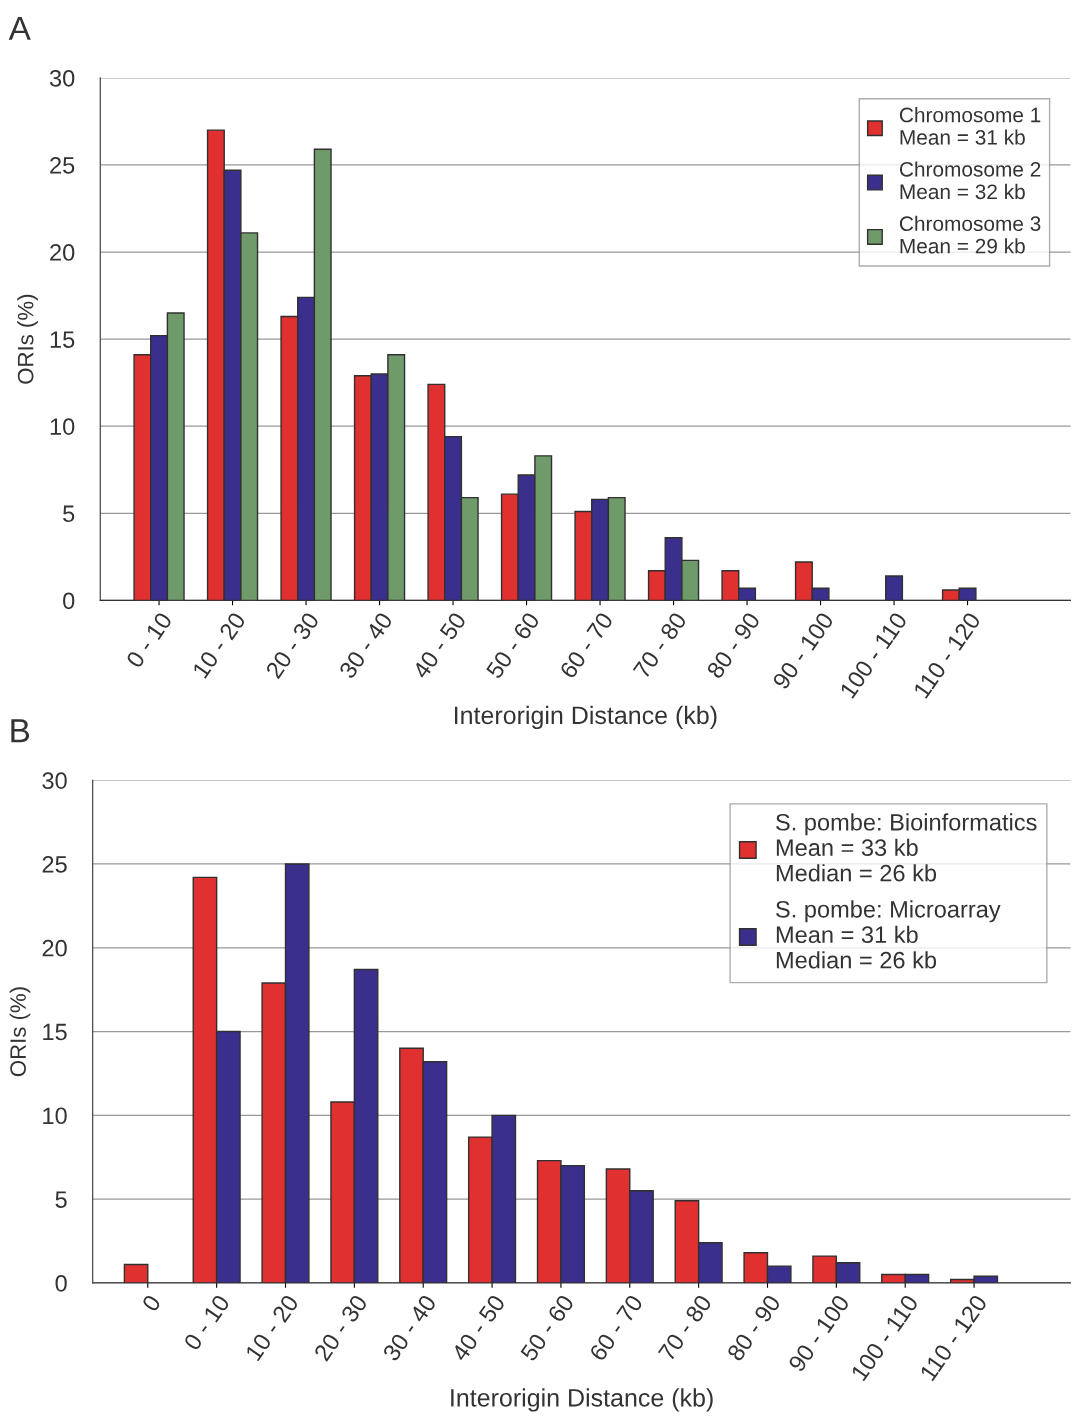  Describe the element at coordinates (19, 28) in the screenshot. I see `chart-title: A` at that location.